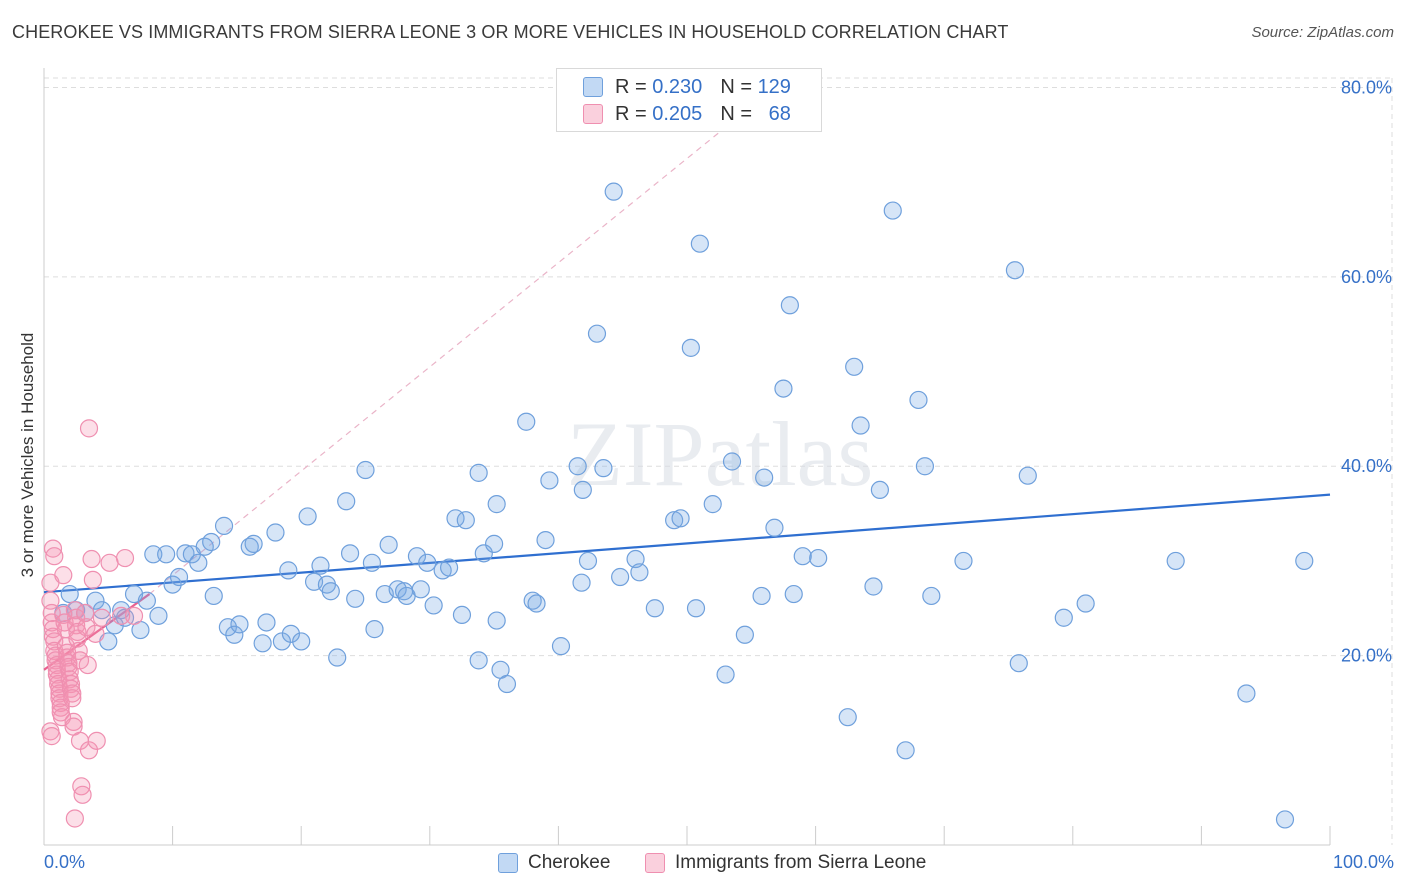 The height and width of the screenshot is (892, 1406). I want to click on legend-swatch-blue, so click(593, 87).